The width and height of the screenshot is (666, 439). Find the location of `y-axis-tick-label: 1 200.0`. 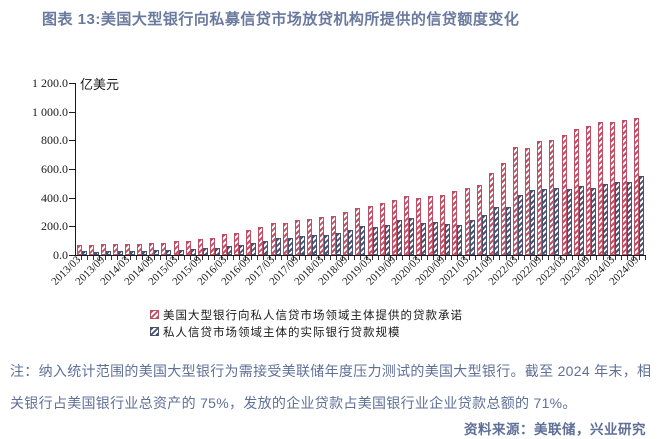

y-axis-tick-label: 1 200.0 is located at coordinates (50, 83).